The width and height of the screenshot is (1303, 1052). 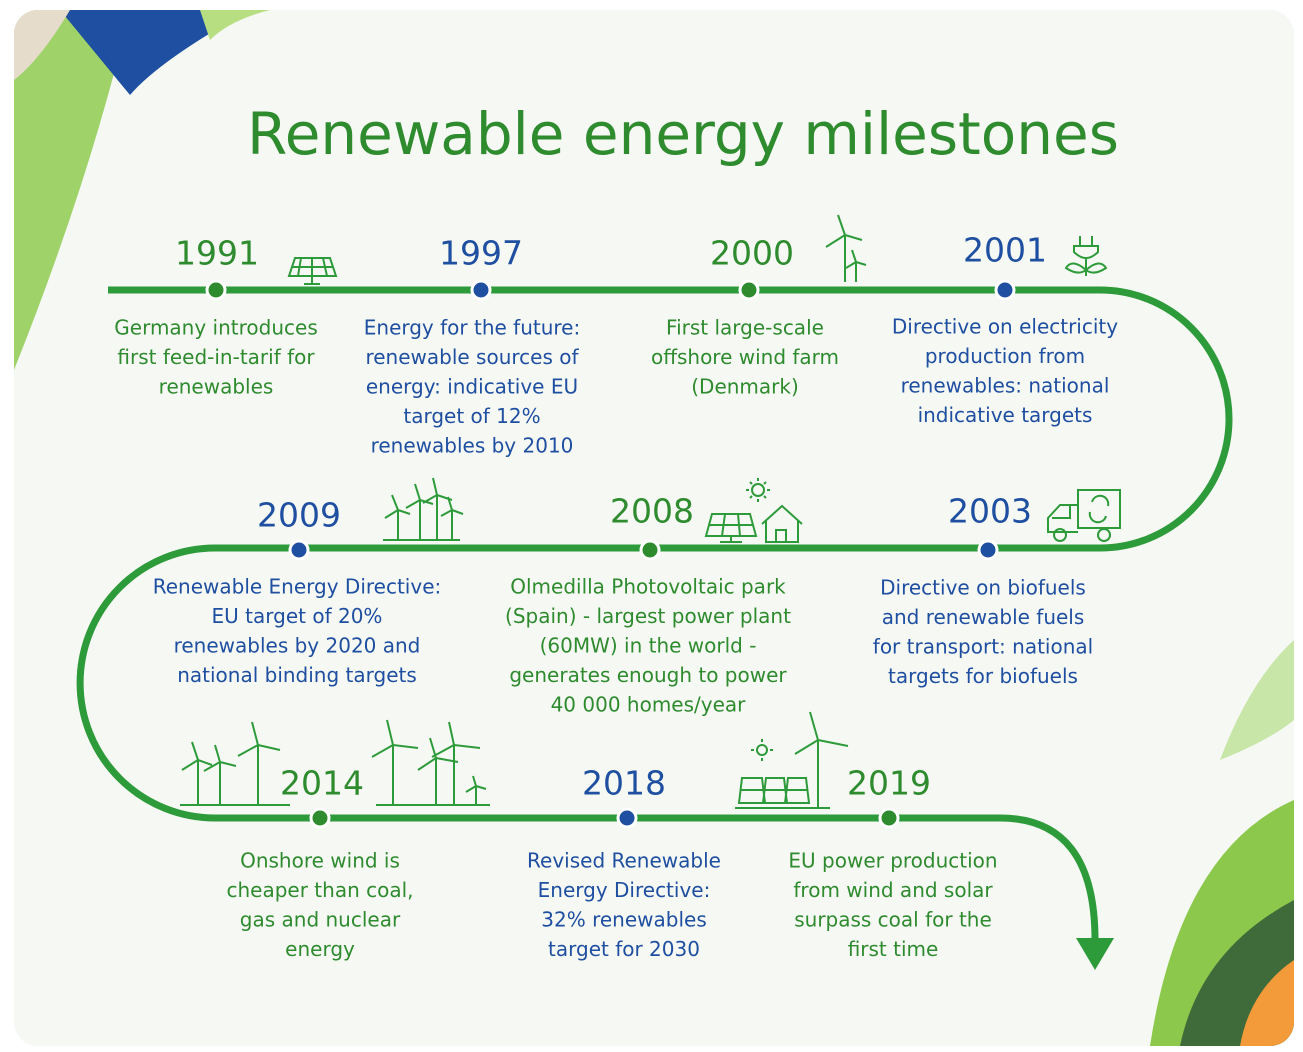 I want to click on wind-farm-icon, so click(x=423, y=509).